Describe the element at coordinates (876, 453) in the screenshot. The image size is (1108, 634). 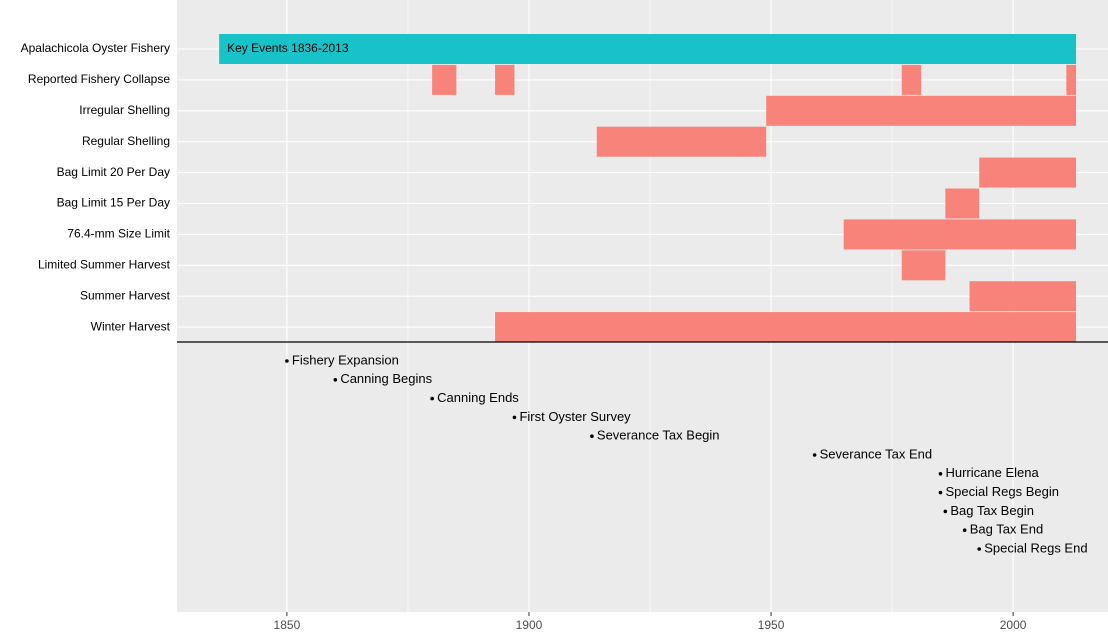
I see `event-label: Severance Tax End` at that location.